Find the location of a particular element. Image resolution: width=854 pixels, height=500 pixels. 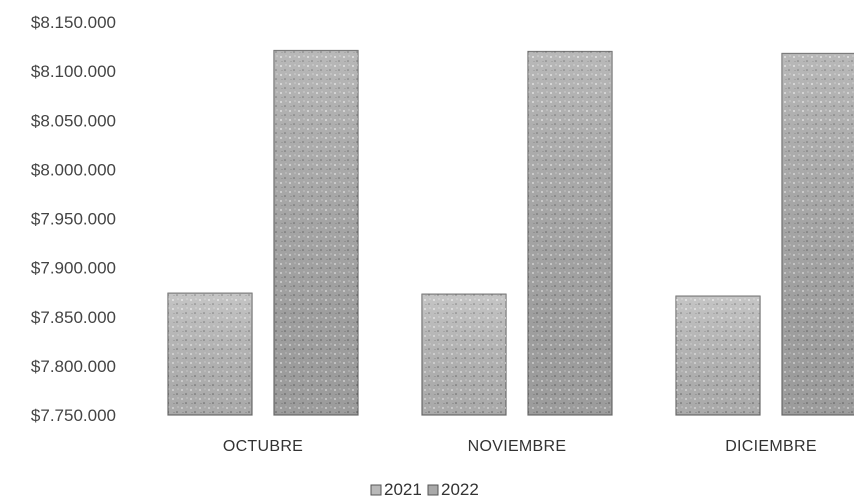

legend: 2021 2022 is located at coordinates (424, 489).